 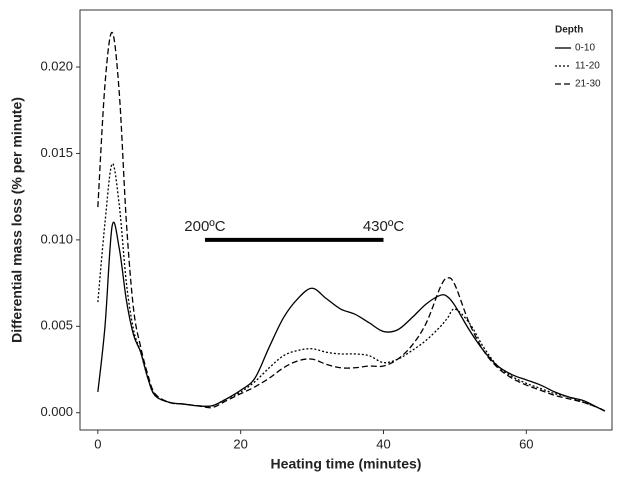 What do you see at coordinates (384, 226) in the screenshot?
I see `range-label: 430ºC` at bounding box center [384, 226].